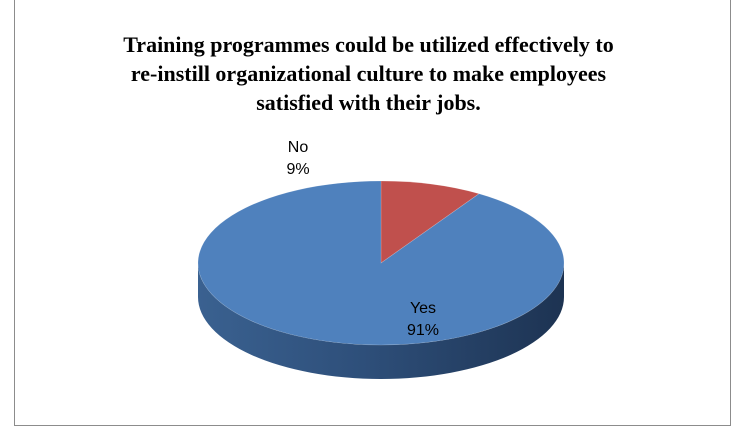 This screenshot has height=430, width=737. Describe the element at coordinates (430, 222) in the screenshot. I see `pie-slice-no` at that location.